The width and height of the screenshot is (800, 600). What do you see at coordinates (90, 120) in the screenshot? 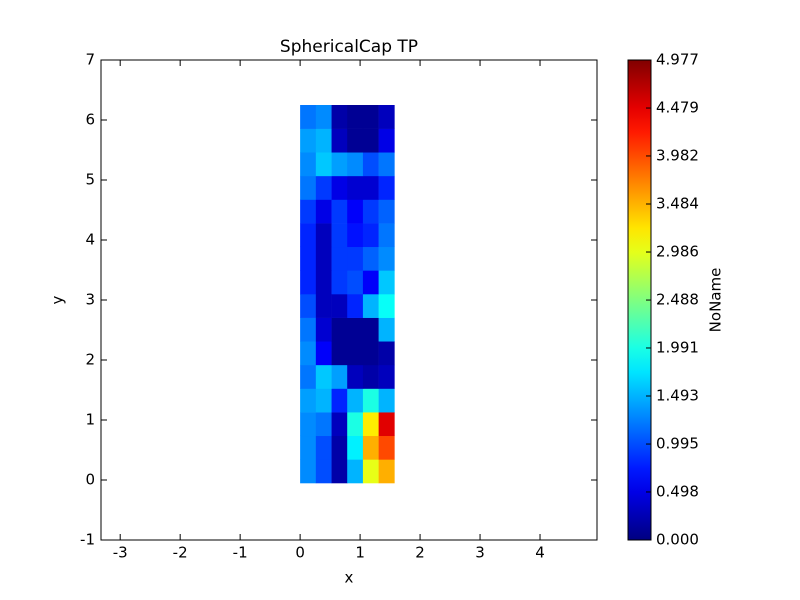
I see `y-tick-label: 6` at bounding box center [90, 120].